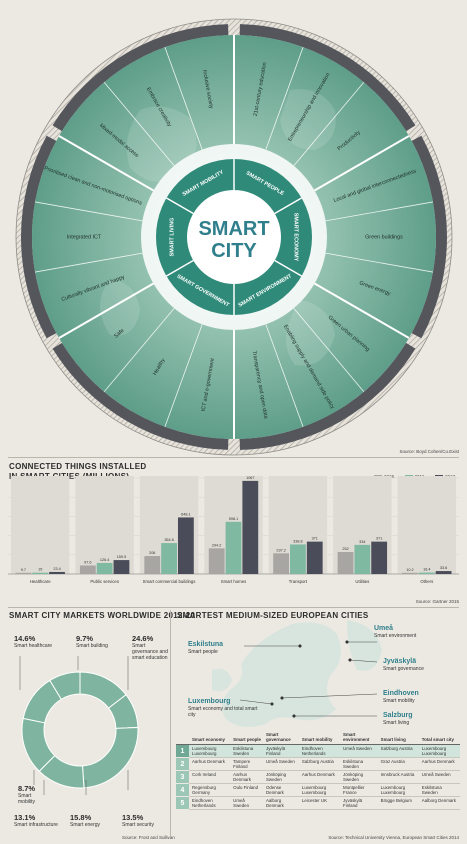  I want to click on col-header: Smart mobility, so click(319, 738).